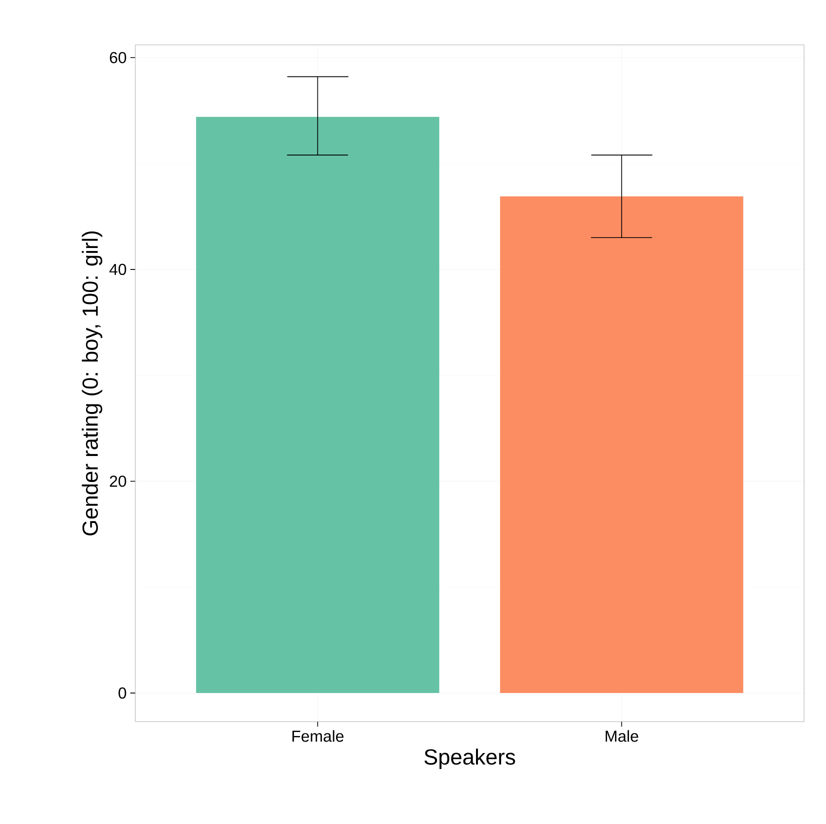  Describe the element at coordinates (118, 58) in the screenshot. I see `y-tick-label: 60` at that location.